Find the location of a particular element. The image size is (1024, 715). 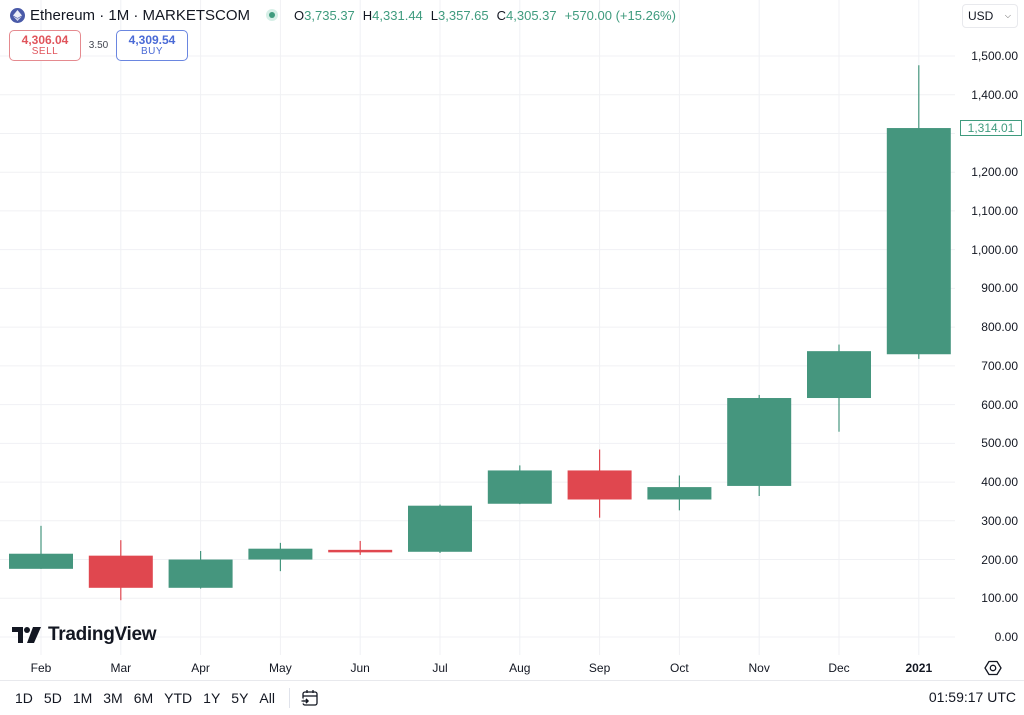

price-axis-label: 500.00 is located at coordinates (999, 443).